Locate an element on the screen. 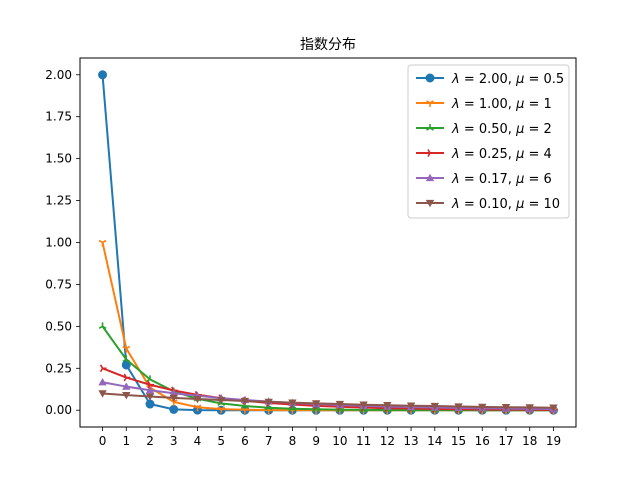  x-tick-label: 16 is located at coordinates (482, 441).